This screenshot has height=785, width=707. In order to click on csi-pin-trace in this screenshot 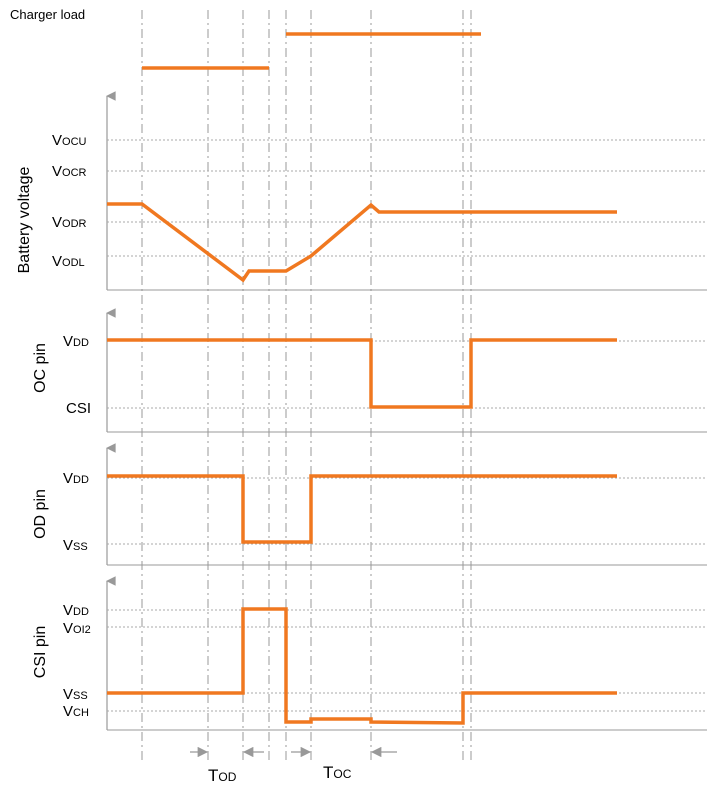, I will do `click(362, 666)`.